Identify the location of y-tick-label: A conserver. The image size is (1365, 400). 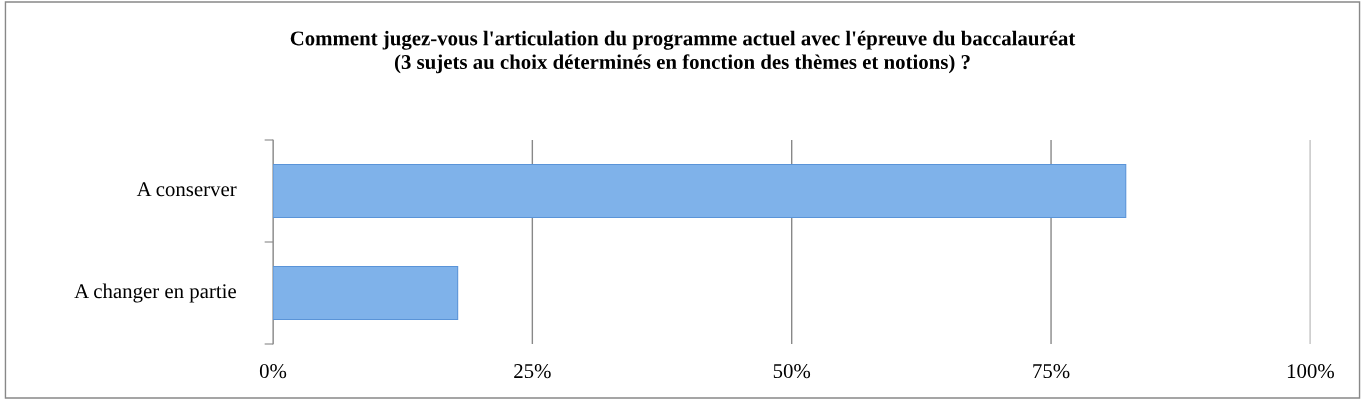
(186, 189).